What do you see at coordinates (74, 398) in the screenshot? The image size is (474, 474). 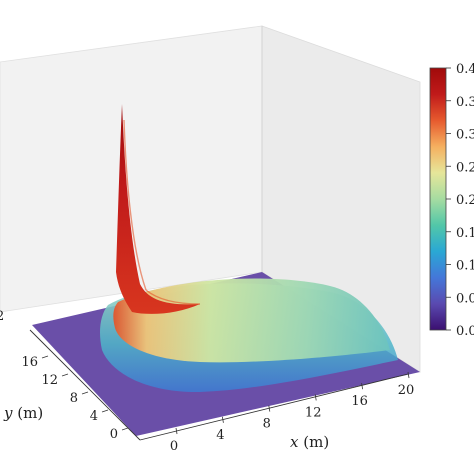 I see `y-tick-label: 8` at bounding box center [74, 398].